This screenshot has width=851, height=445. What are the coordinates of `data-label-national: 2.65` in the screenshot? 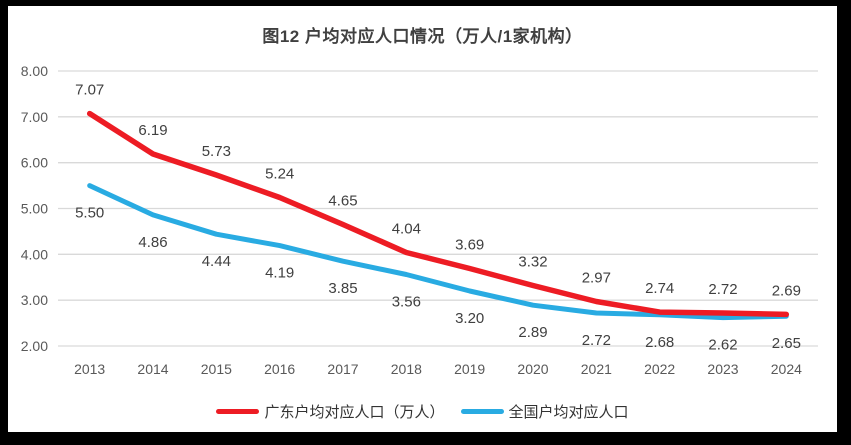 It's located at (786, 343).